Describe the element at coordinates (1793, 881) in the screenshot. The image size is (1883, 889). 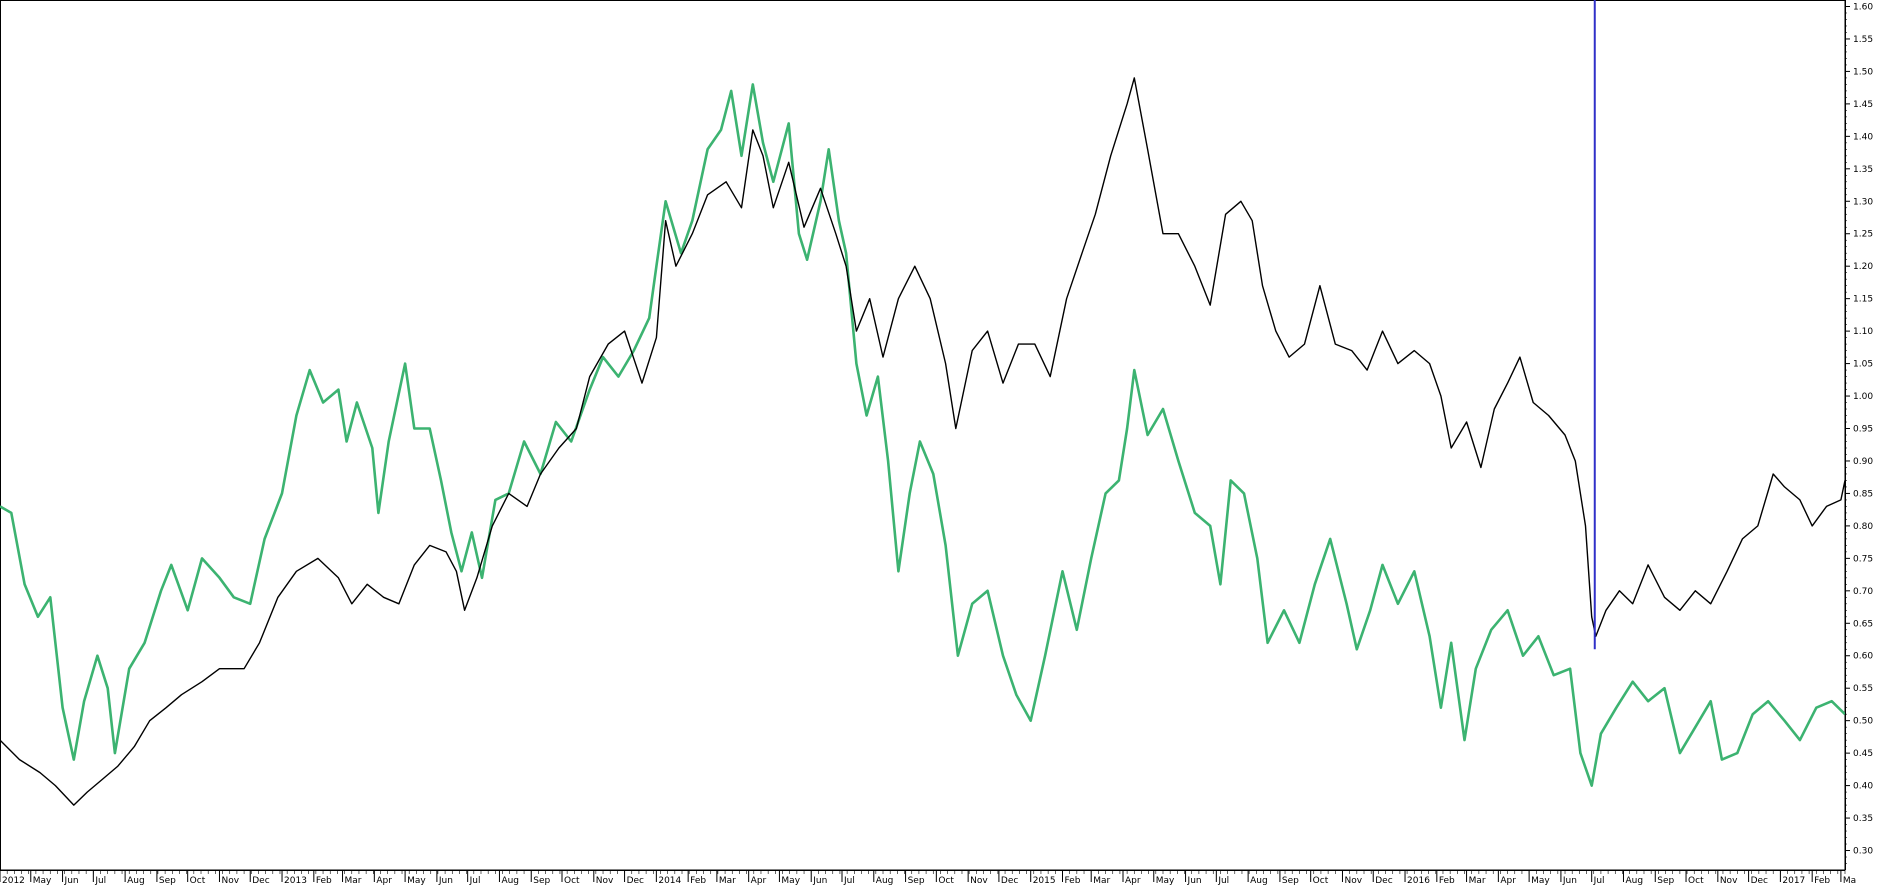
I see `x-tick-label: 2017` at that location.